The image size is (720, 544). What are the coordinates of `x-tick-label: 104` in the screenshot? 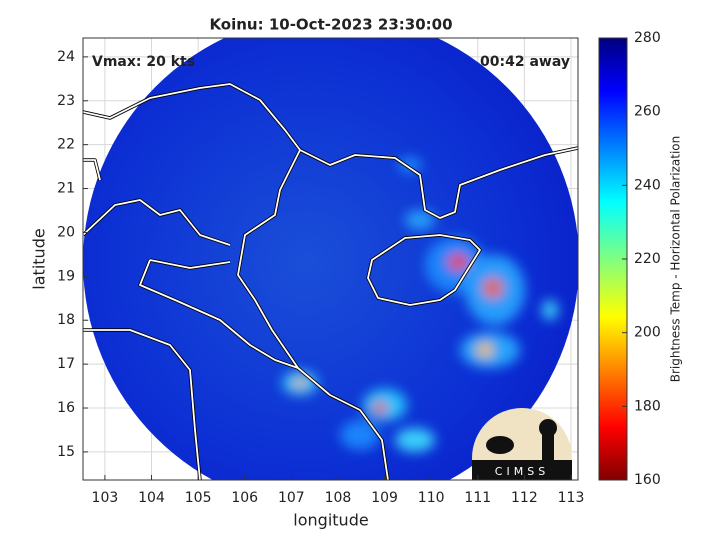 It's located at (151, 498).